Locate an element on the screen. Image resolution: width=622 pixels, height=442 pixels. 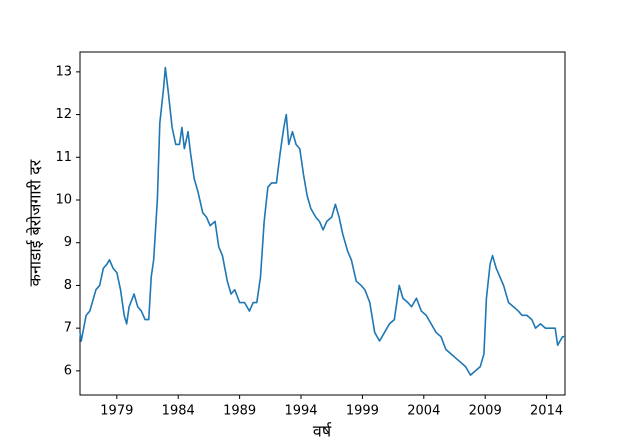
x-axis-label: वर्ष is located at coordinates (322, 431).